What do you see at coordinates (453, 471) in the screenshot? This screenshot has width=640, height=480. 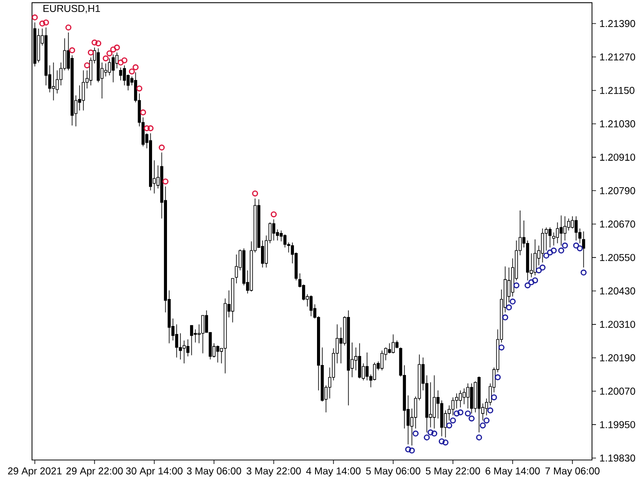 I see `x-tick-label: 5 May 22:00` at bounding box center [453, 471].